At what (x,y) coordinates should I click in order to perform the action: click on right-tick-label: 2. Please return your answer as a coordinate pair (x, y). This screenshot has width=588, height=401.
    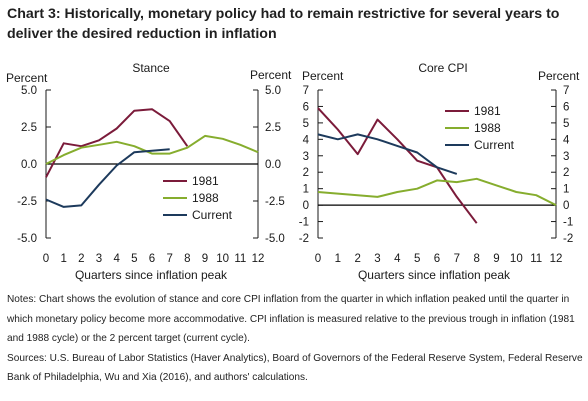
    Looking at the image, I should click on (566, 173).